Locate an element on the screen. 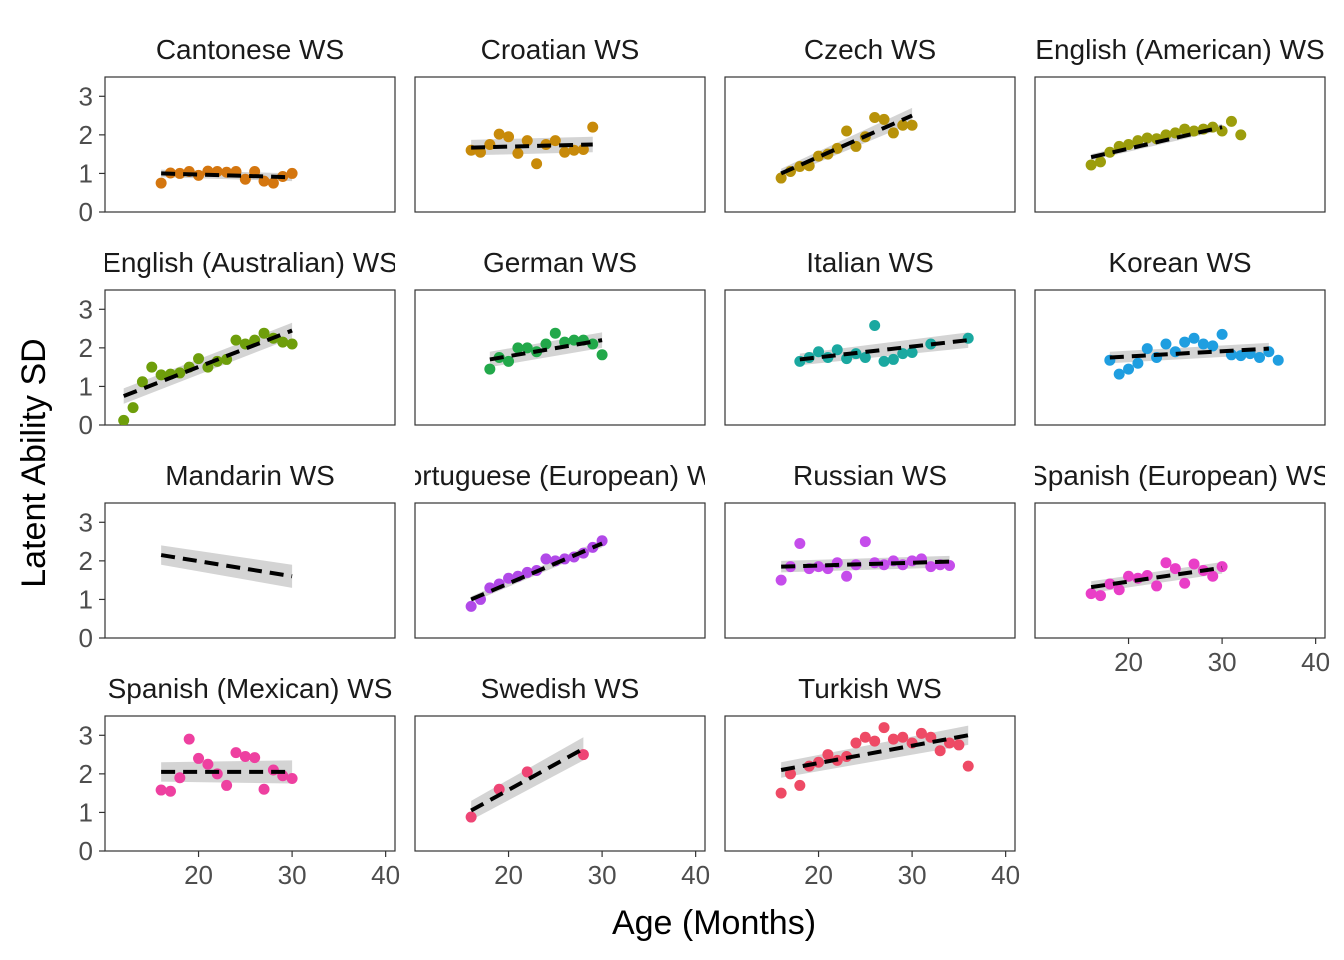 The height and width of the screenshot is (960, 1344). panel-portuguese-european-ws: Portuguese (European) WS is located at coordinates (560, 549).